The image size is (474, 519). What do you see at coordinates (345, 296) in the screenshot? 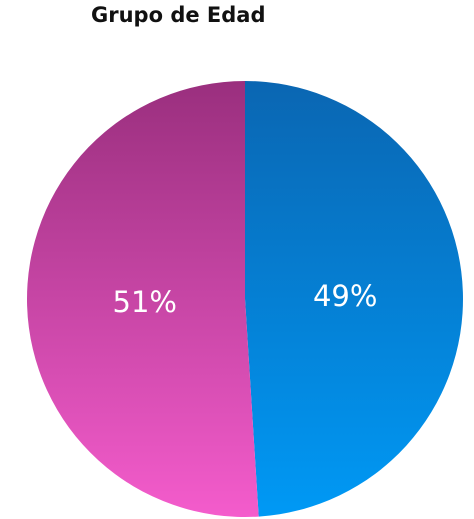
I see `pie-slice-label: 49%` at bounding box center [345, 296].